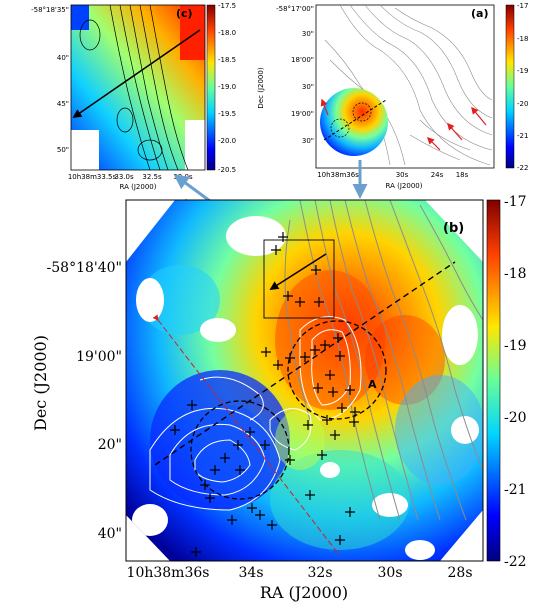 The width and height of the screenshot is (551, 607). I want to click on cbar-b-tick: -19, so click(515, 346).